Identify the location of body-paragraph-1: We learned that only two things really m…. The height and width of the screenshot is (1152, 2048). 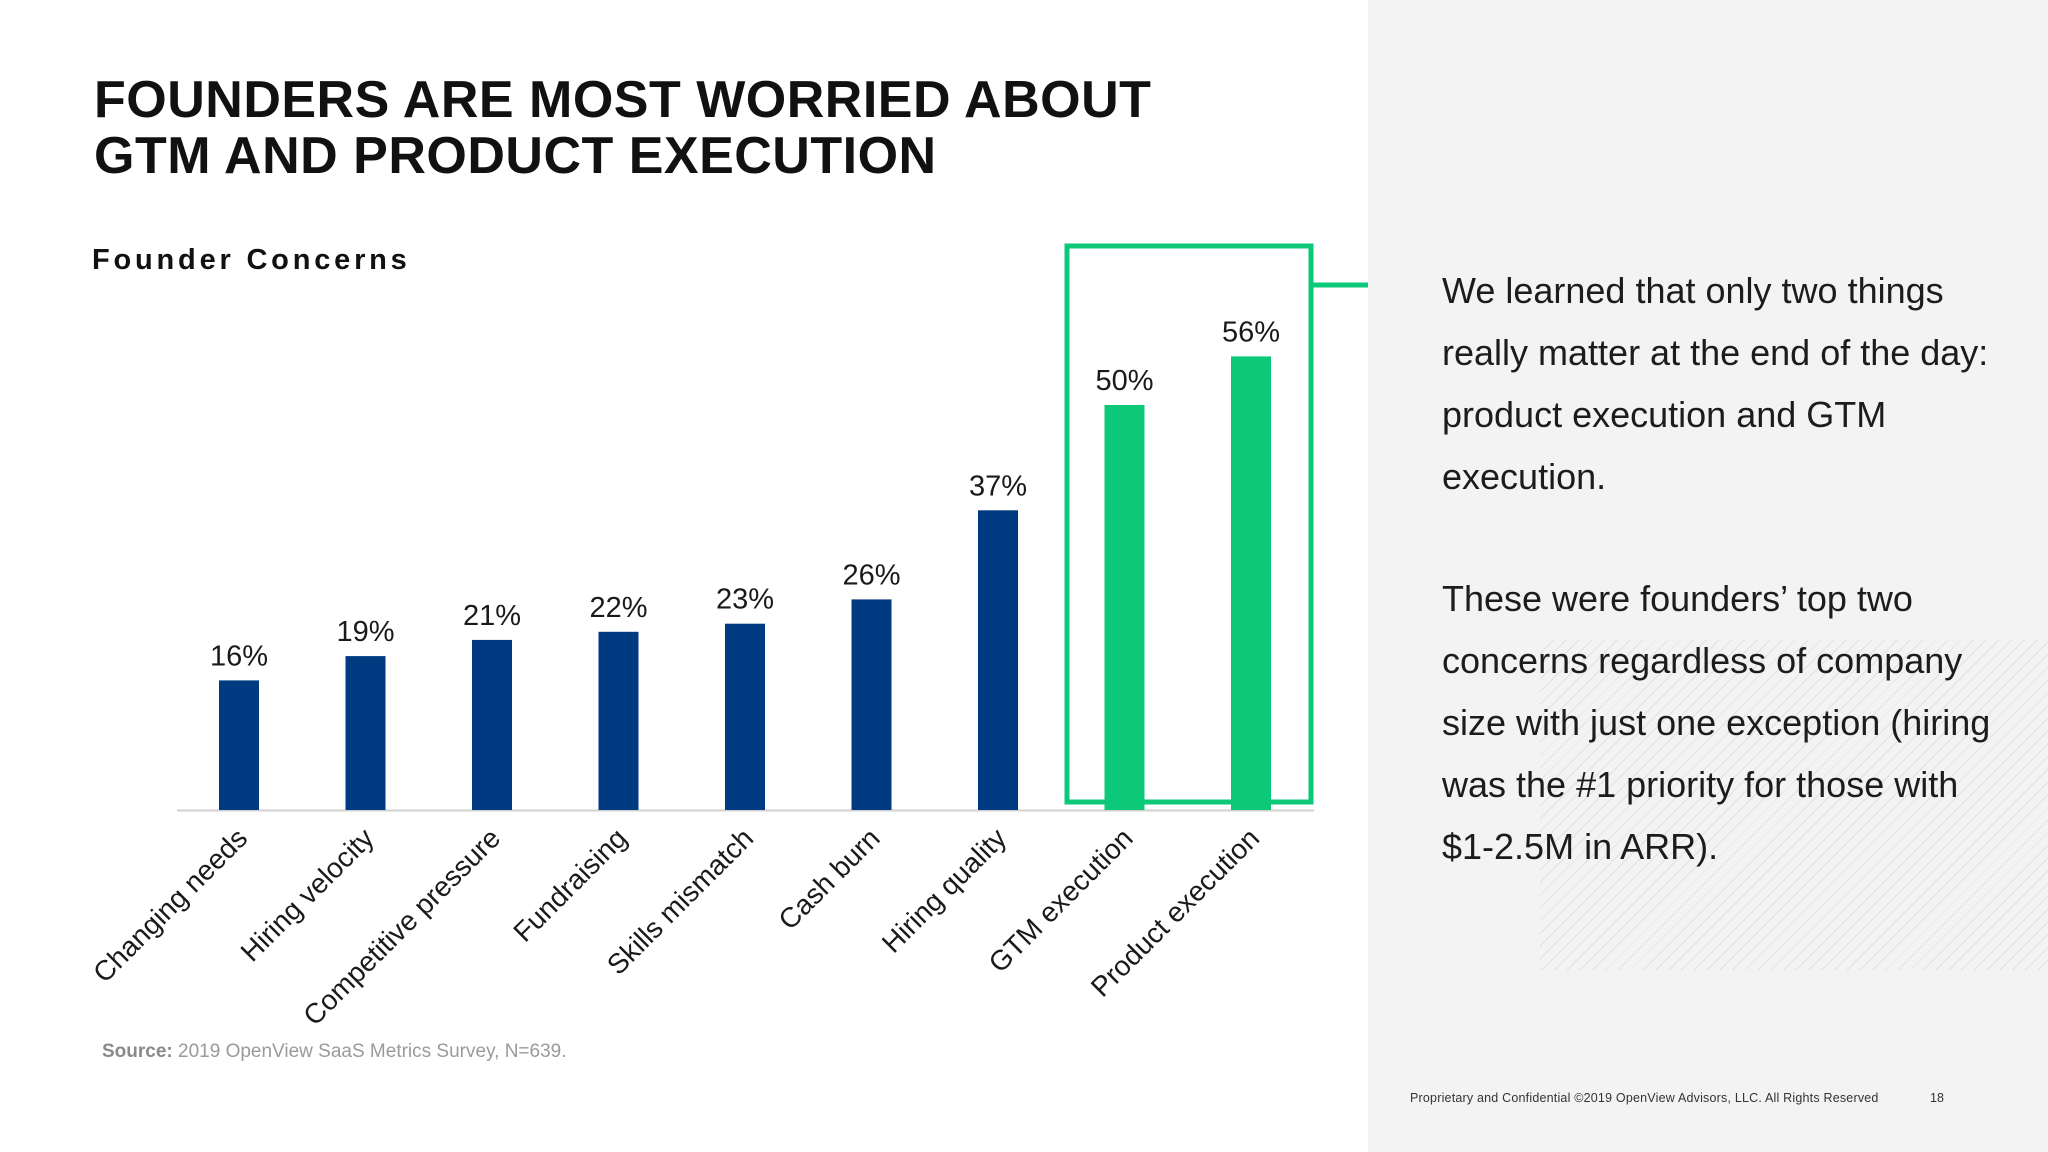
(1715, 383).